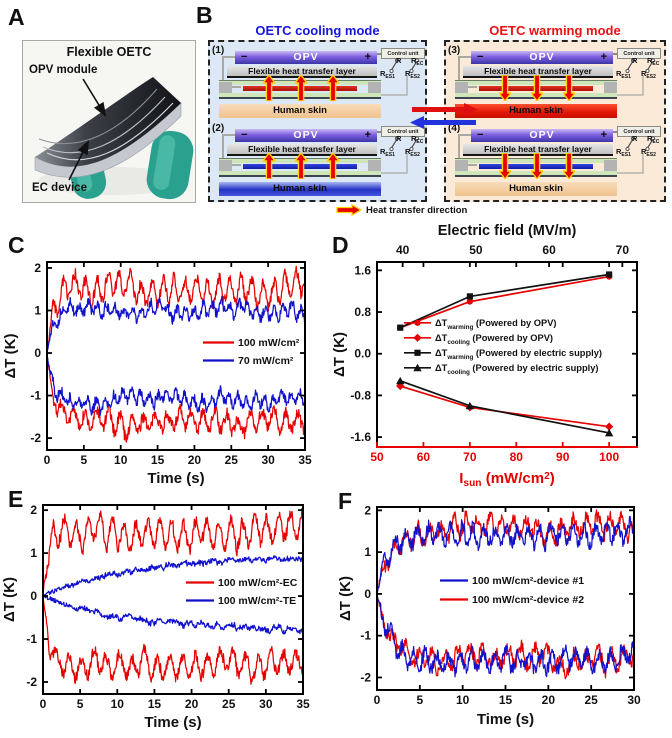 The height and width of the screenshot is (738, 672). Describe the element at coordinates (444, 116) in the screenshot. I see `mode-exchange-arrows-icon` at that location.